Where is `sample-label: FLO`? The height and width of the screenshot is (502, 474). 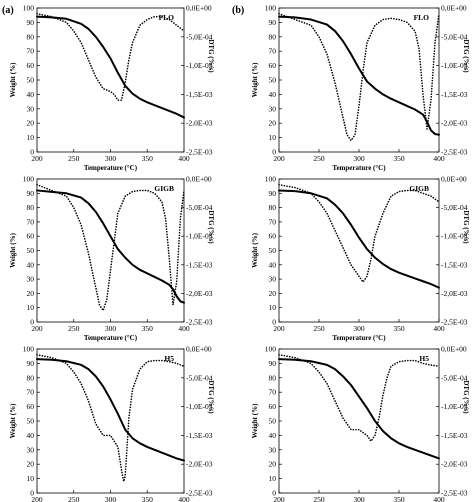
sample-label: FLO is located at coordinates (167, 17).